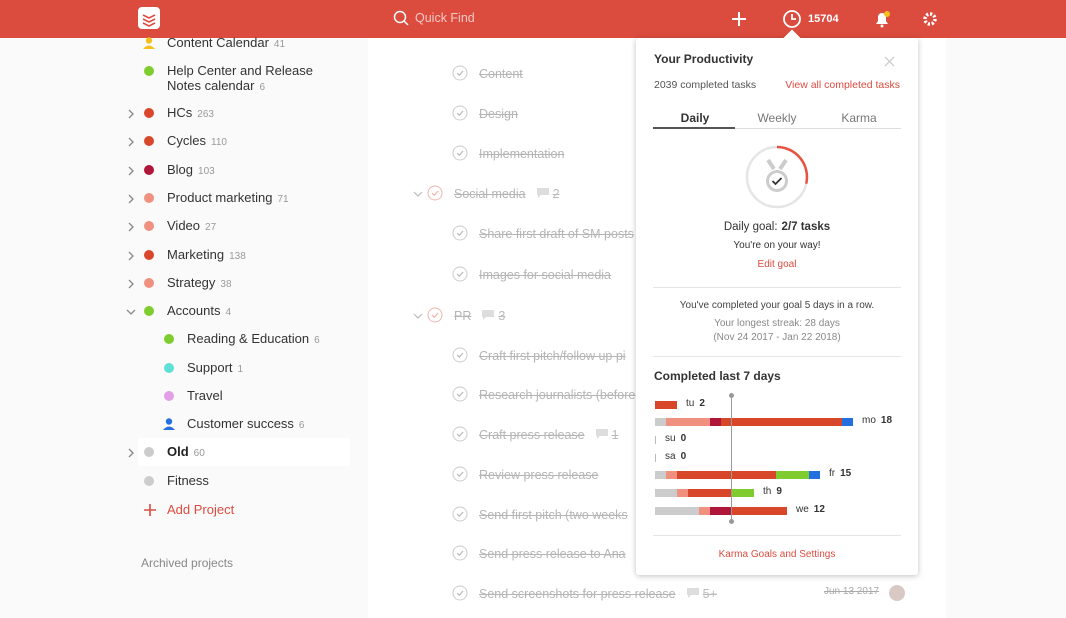  I want to click on project-item: Support 1, so click(215, 368).